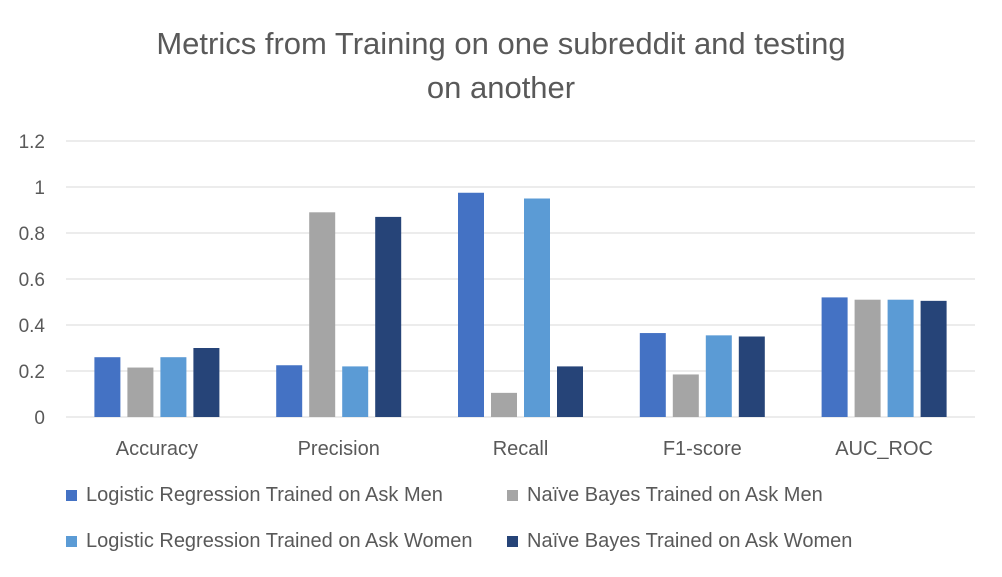 This screenshot has height=577, width=1002. What do you see at coordinates (32, 372) in the screenshot?
I see `y-tick-label: 0.2` at bounding box center [32, 372].